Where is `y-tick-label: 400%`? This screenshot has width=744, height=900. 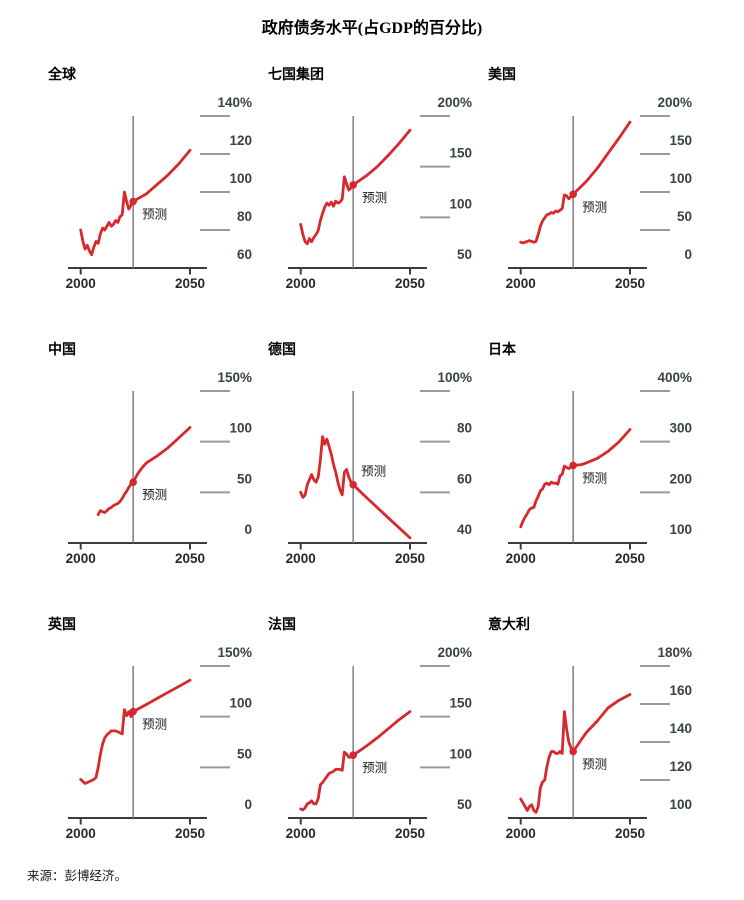 y-tick-label: 400% is located at coordinates (674, 377).